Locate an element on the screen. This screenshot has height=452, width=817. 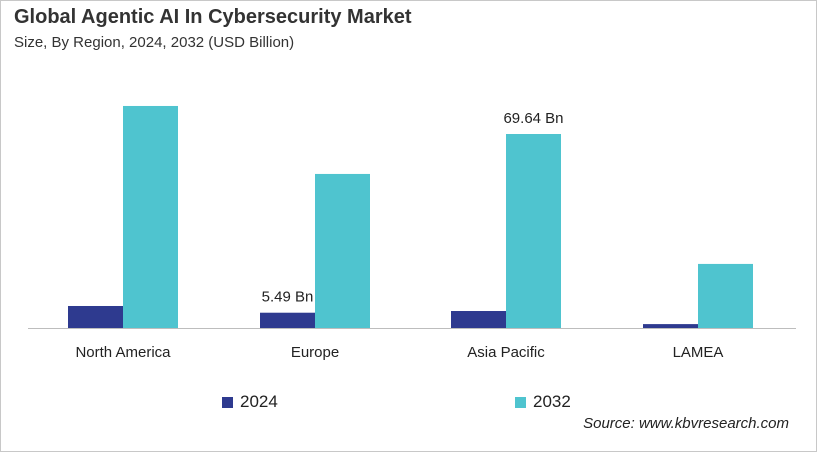
bar-2032-asia-pacific is located at coordinates (533, 231).